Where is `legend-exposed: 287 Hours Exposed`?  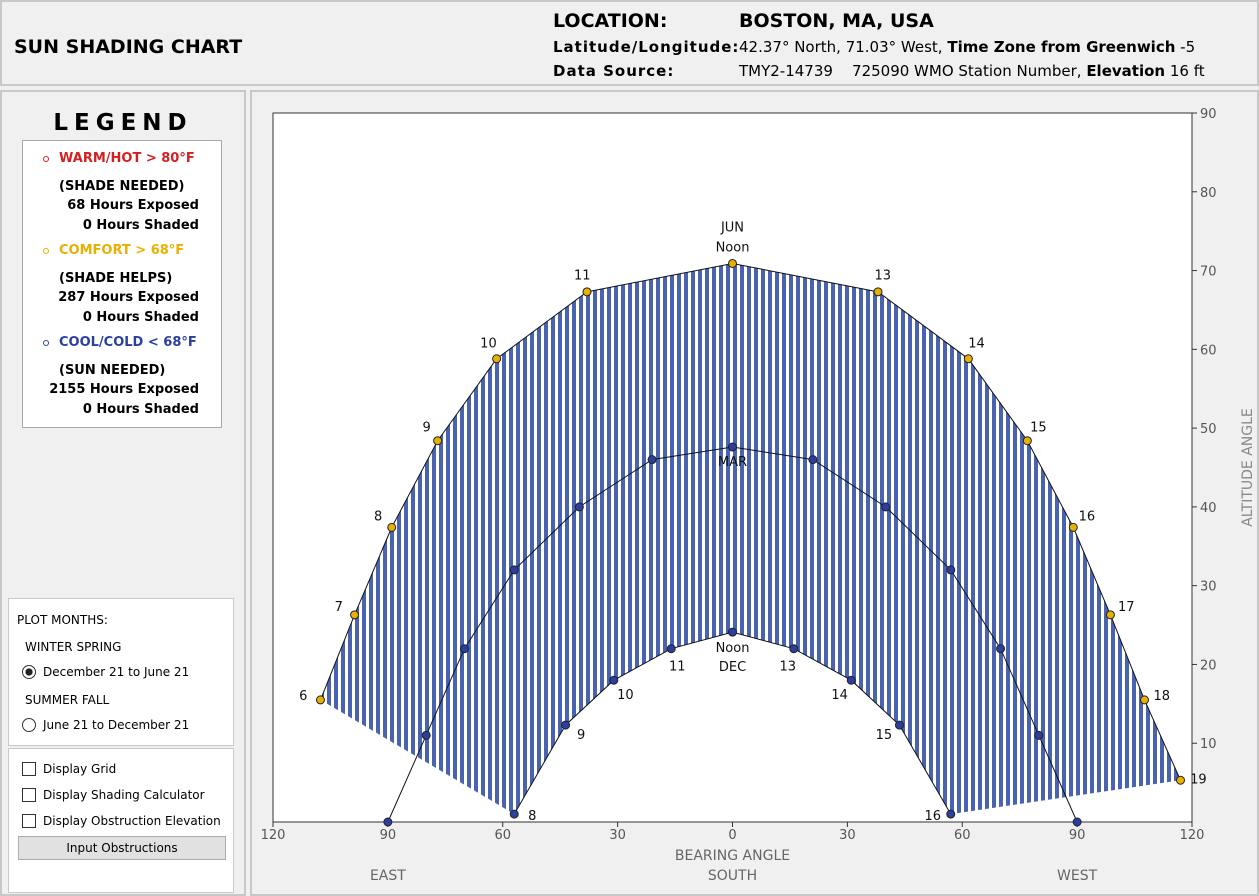 legend-exposed: 287 Hours Exposed is located at coordinates (128, 297).